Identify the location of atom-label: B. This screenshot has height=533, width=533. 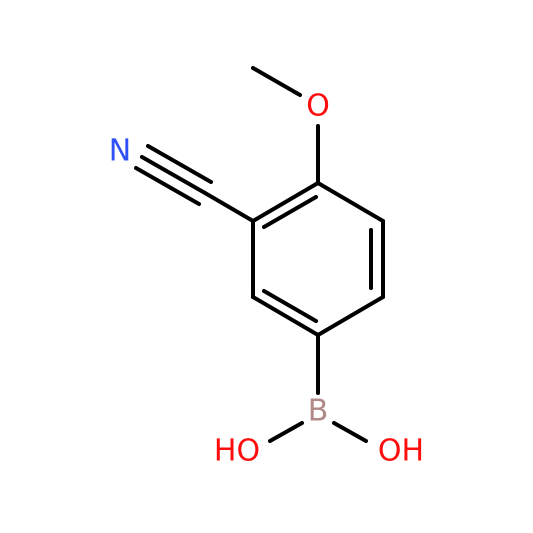
(318, 411).